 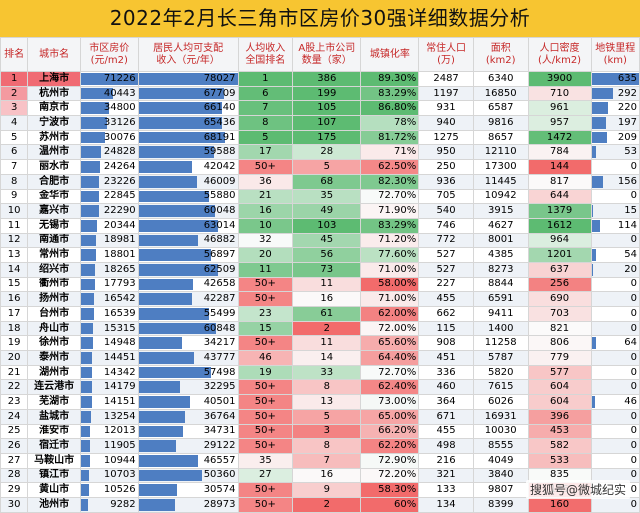 What do you see at coordinates (446, 460) in the screenshot?
I see `population-cell: 216` at bounding box center [446, 460].